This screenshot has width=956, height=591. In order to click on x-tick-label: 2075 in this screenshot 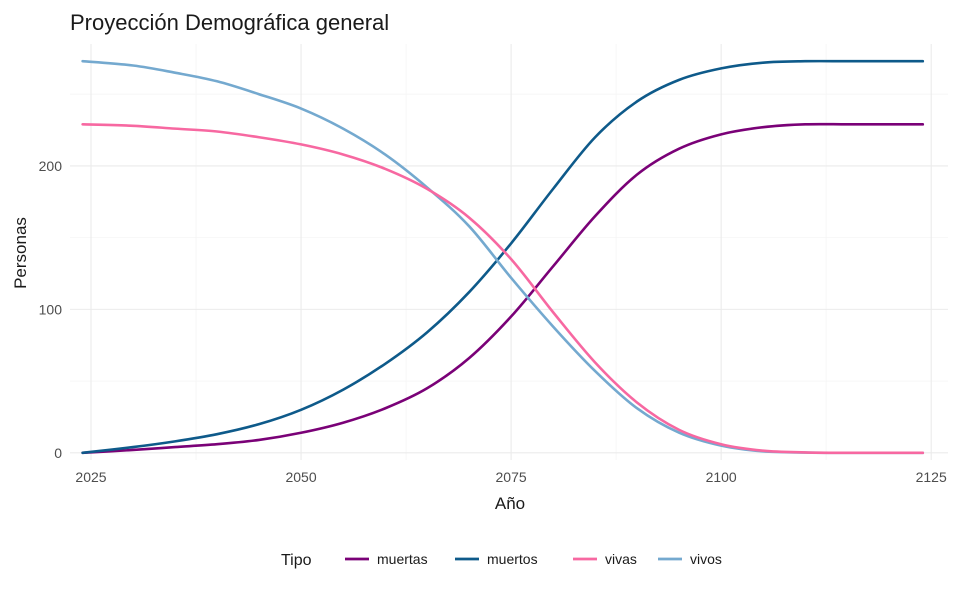, I will do `click(511, 477)`.